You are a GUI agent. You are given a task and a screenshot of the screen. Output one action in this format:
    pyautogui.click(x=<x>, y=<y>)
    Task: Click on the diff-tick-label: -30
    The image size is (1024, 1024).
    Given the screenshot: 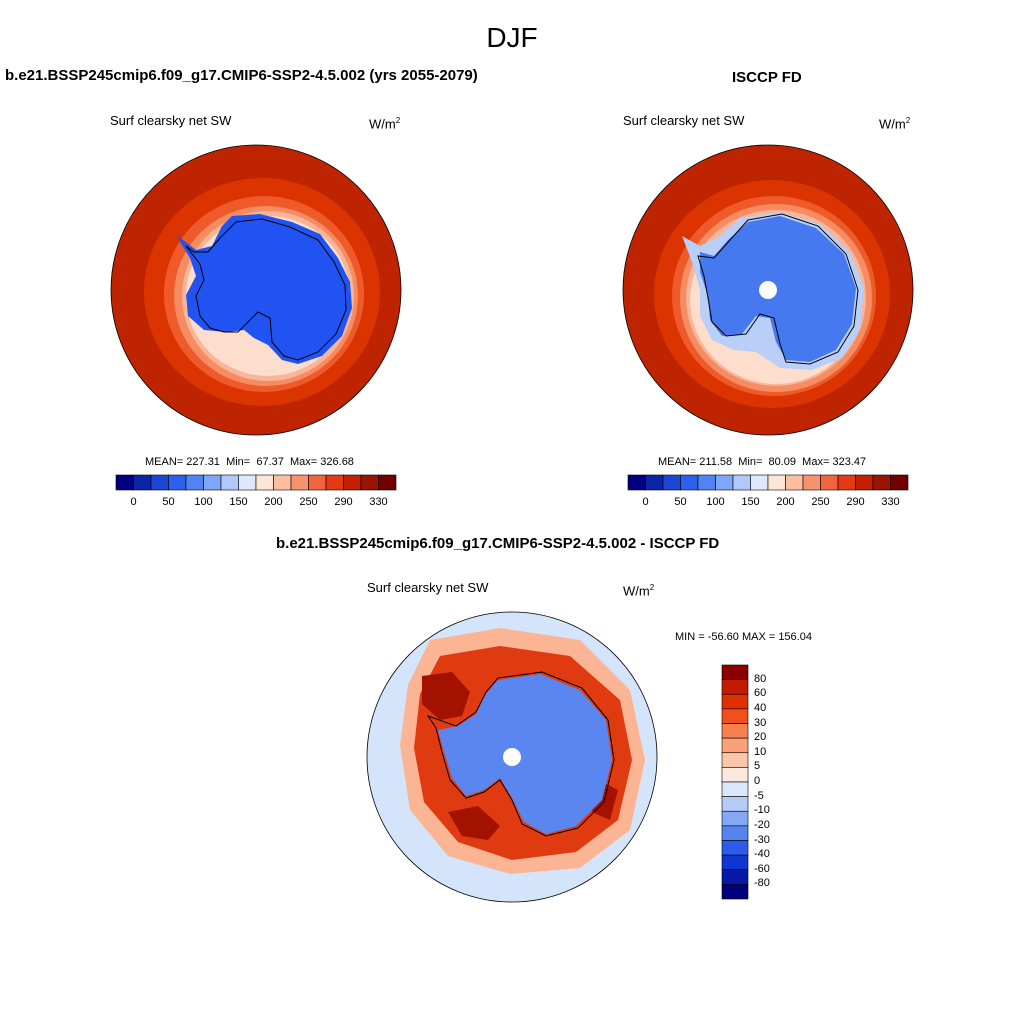 What is the action you would take?
    pyautogui.click(x=762, y=839)
    